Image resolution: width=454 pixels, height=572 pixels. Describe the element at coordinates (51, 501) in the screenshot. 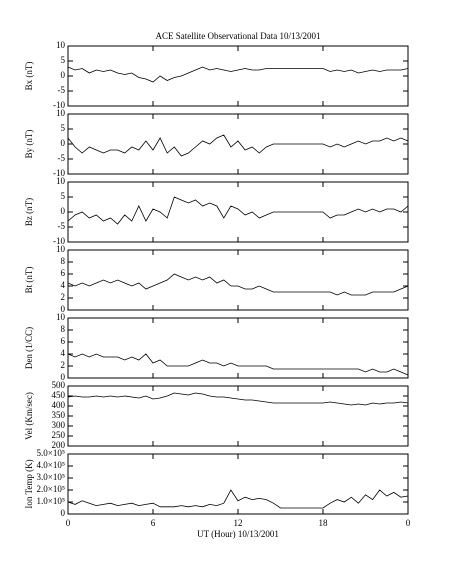

I see `y-tick-label: 1.0×10⁵` at that location.